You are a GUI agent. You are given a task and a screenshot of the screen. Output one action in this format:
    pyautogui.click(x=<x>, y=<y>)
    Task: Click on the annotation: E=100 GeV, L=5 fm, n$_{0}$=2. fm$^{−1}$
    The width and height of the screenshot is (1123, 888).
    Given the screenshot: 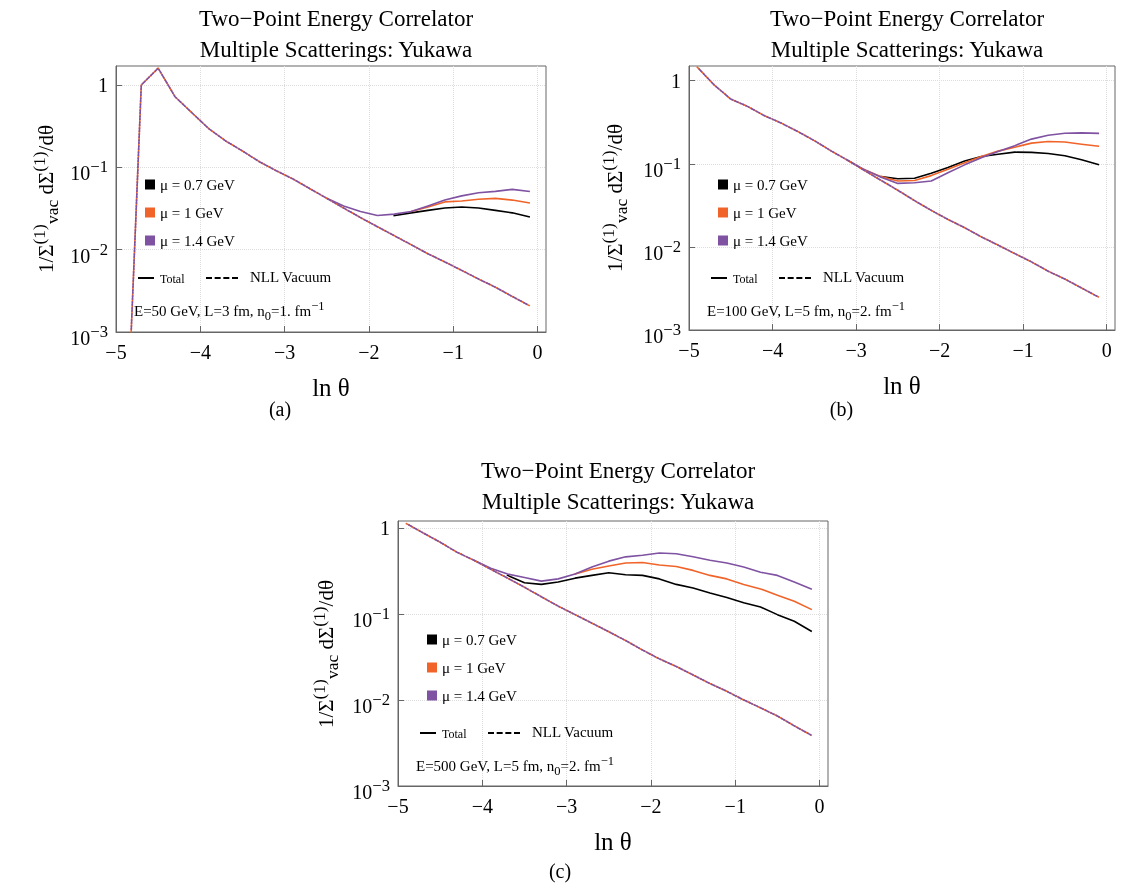 What is the action you would take?
    pyautogui.click(x=806, y=311)
    